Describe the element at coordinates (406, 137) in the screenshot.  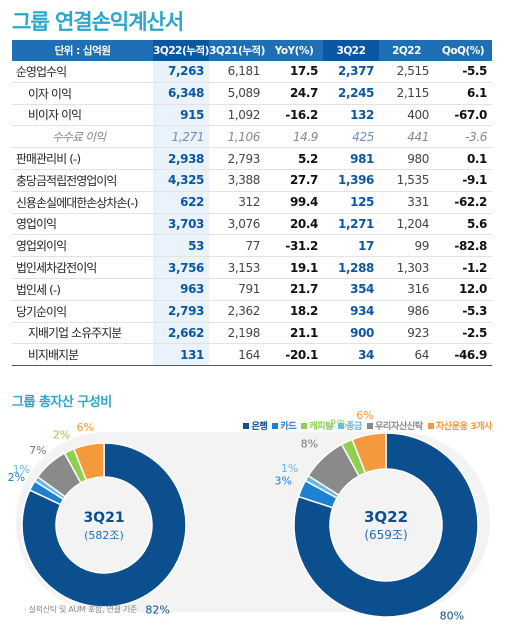
I see `row-value: 441` at that location.